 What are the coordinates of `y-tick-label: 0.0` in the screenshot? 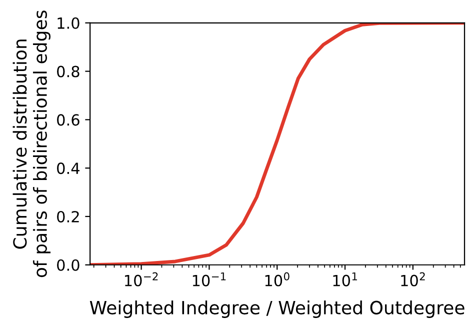 It's located at (68, 265).